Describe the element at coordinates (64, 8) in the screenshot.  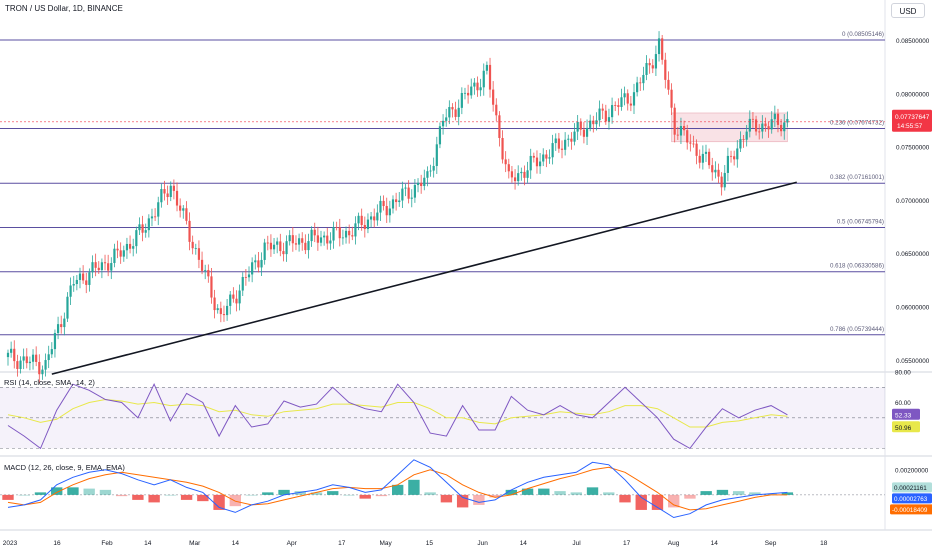
I see `chart-title: TRON / US Dollar, 1D, BINANCE` at that location.